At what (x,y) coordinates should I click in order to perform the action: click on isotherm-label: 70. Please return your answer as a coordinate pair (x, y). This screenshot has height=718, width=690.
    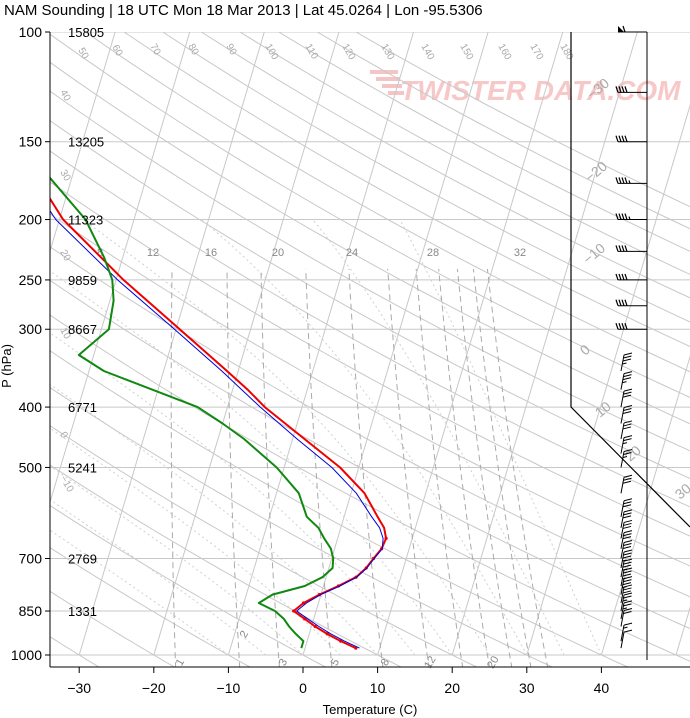
    Looking at the image, I should click on (154, 50).